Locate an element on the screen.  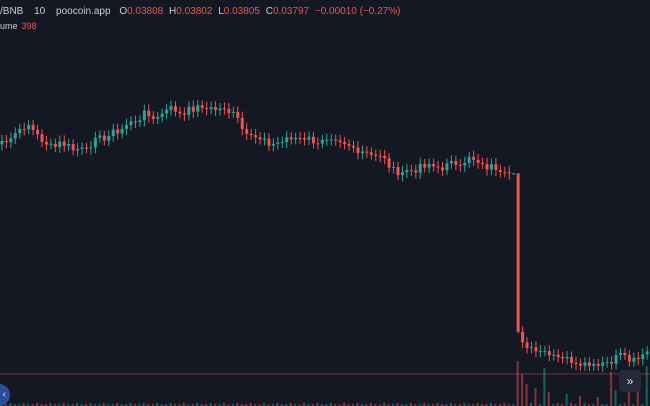
resolution-label: 10 is located at coordinates (40, 11).